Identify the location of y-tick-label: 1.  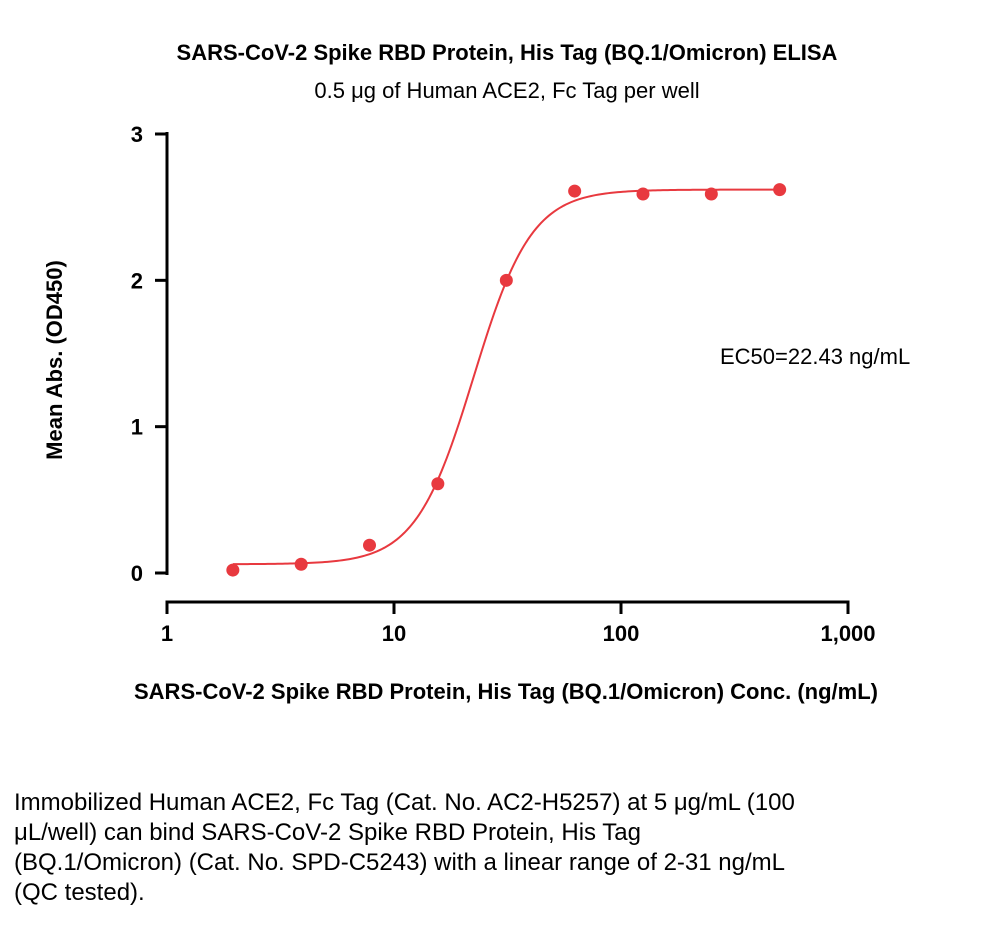
(137, 427).